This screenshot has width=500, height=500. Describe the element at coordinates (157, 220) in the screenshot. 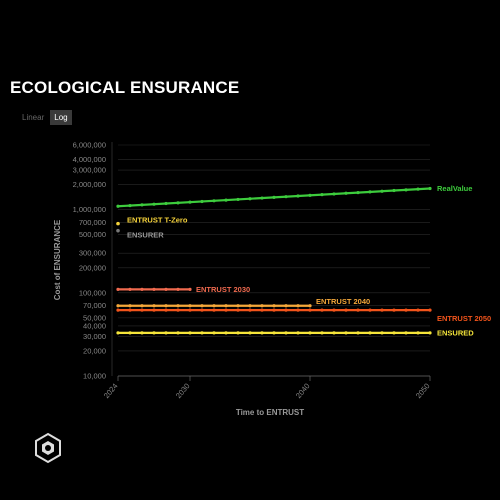

I see `point-label: ENTRUST T-Zero` at that location.